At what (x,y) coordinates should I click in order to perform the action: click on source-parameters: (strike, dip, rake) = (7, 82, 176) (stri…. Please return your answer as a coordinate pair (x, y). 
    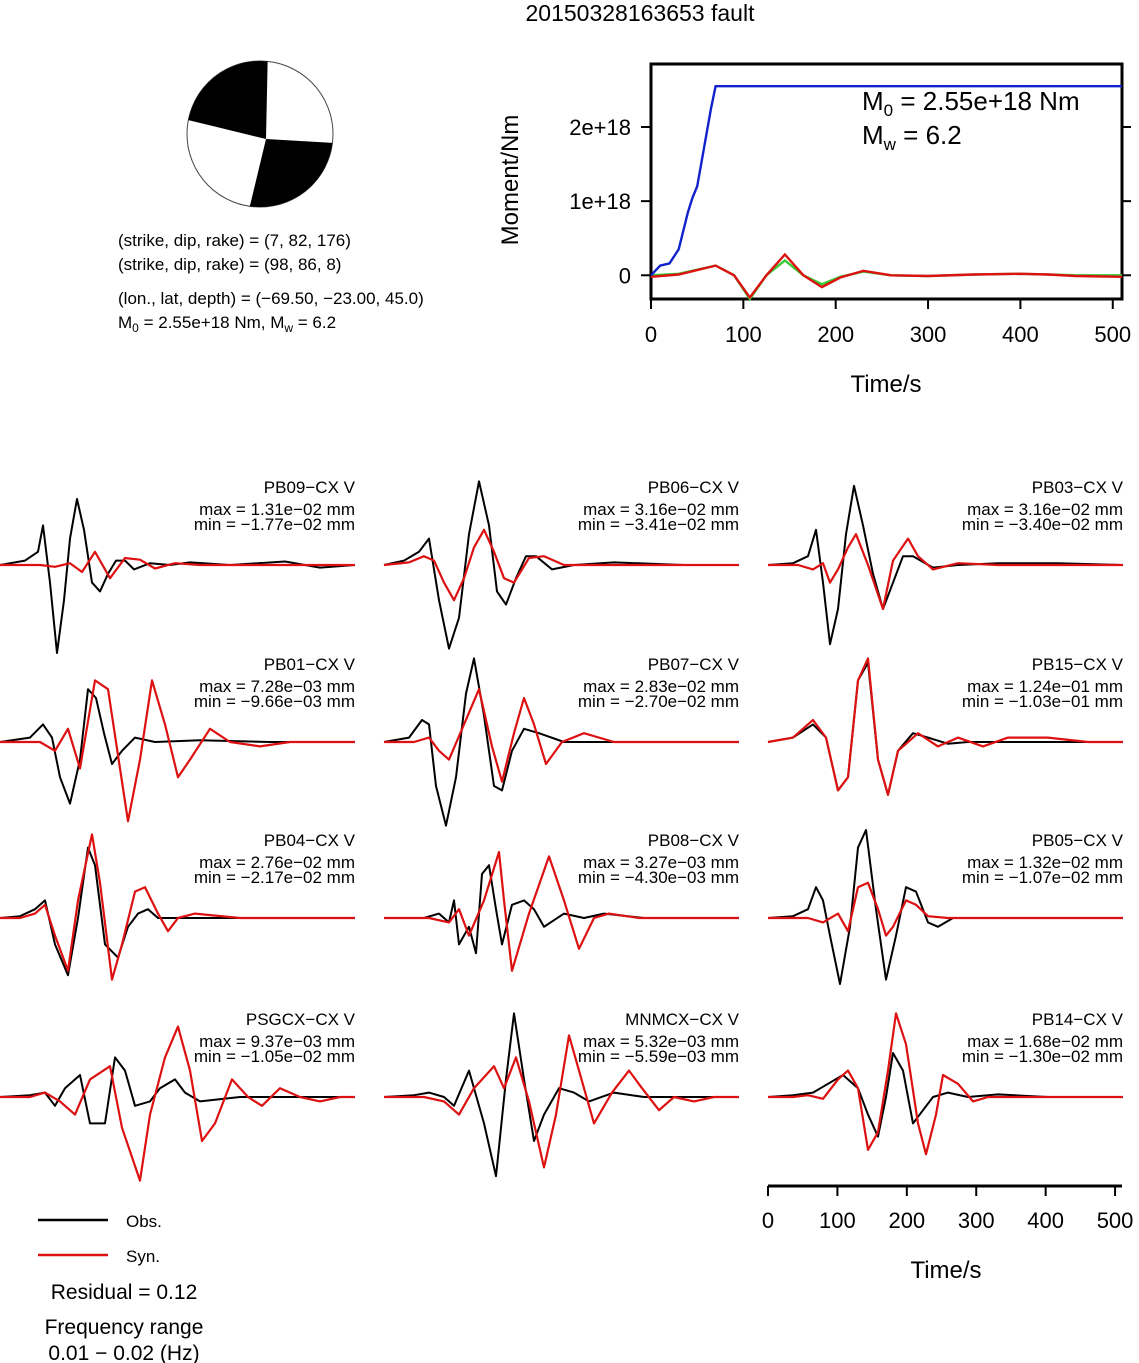
    Looking at the image, I should click on (271, 283).